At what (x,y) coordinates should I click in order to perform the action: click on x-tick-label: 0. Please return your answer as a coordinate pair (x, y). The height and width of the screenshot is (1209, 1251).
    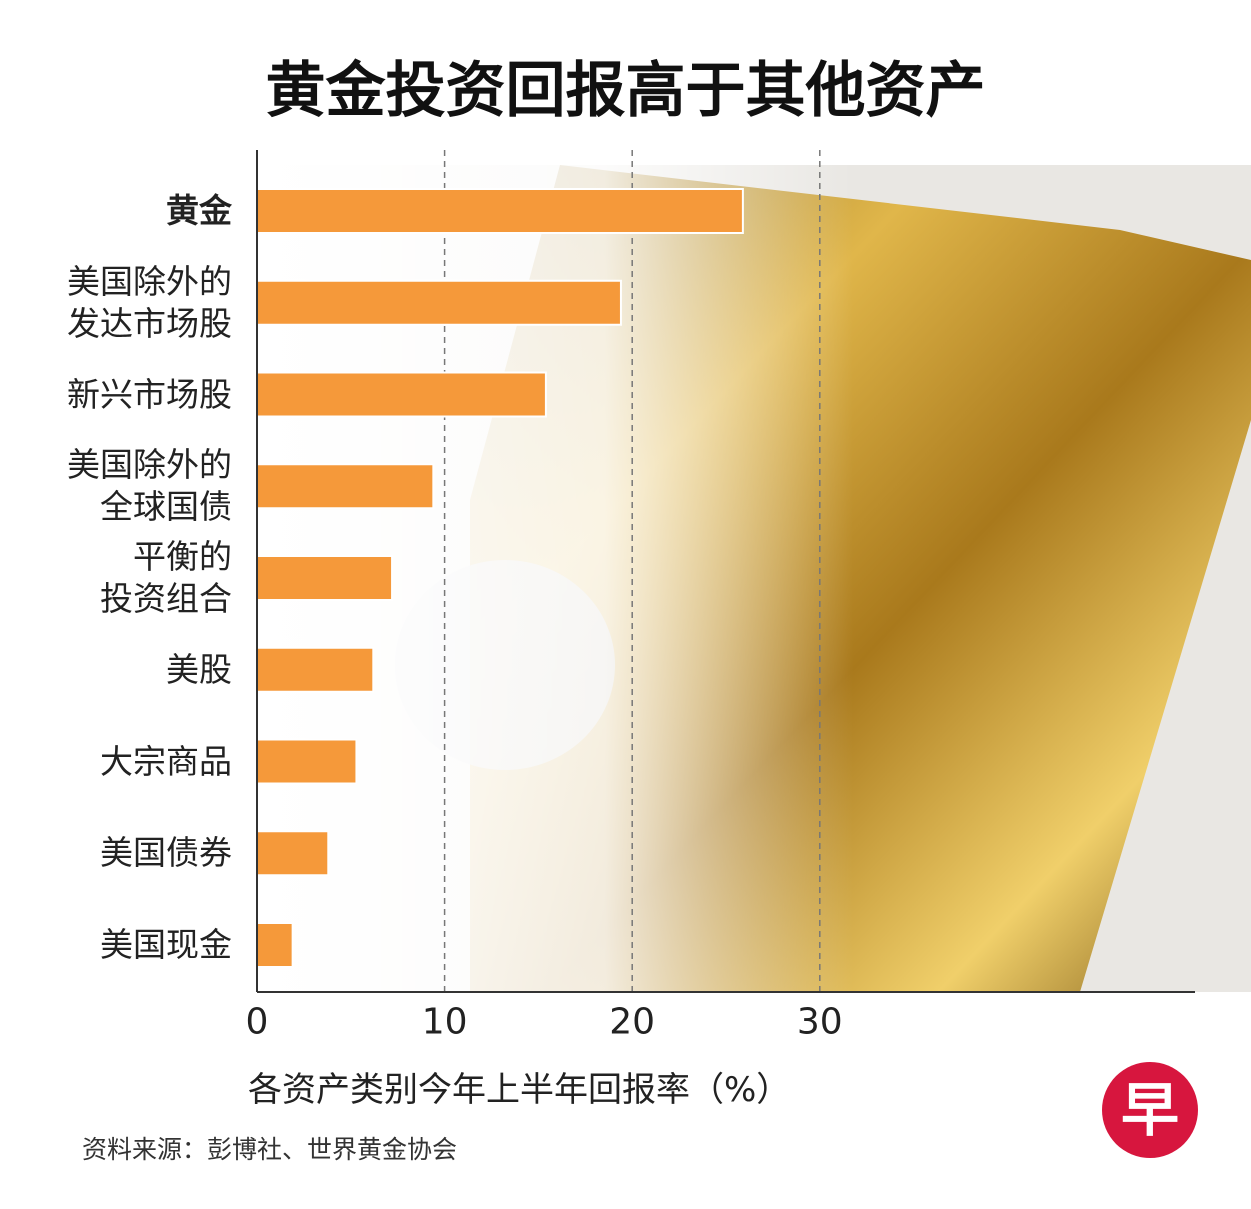
    Looking at the image, I should click on (257, 1022).